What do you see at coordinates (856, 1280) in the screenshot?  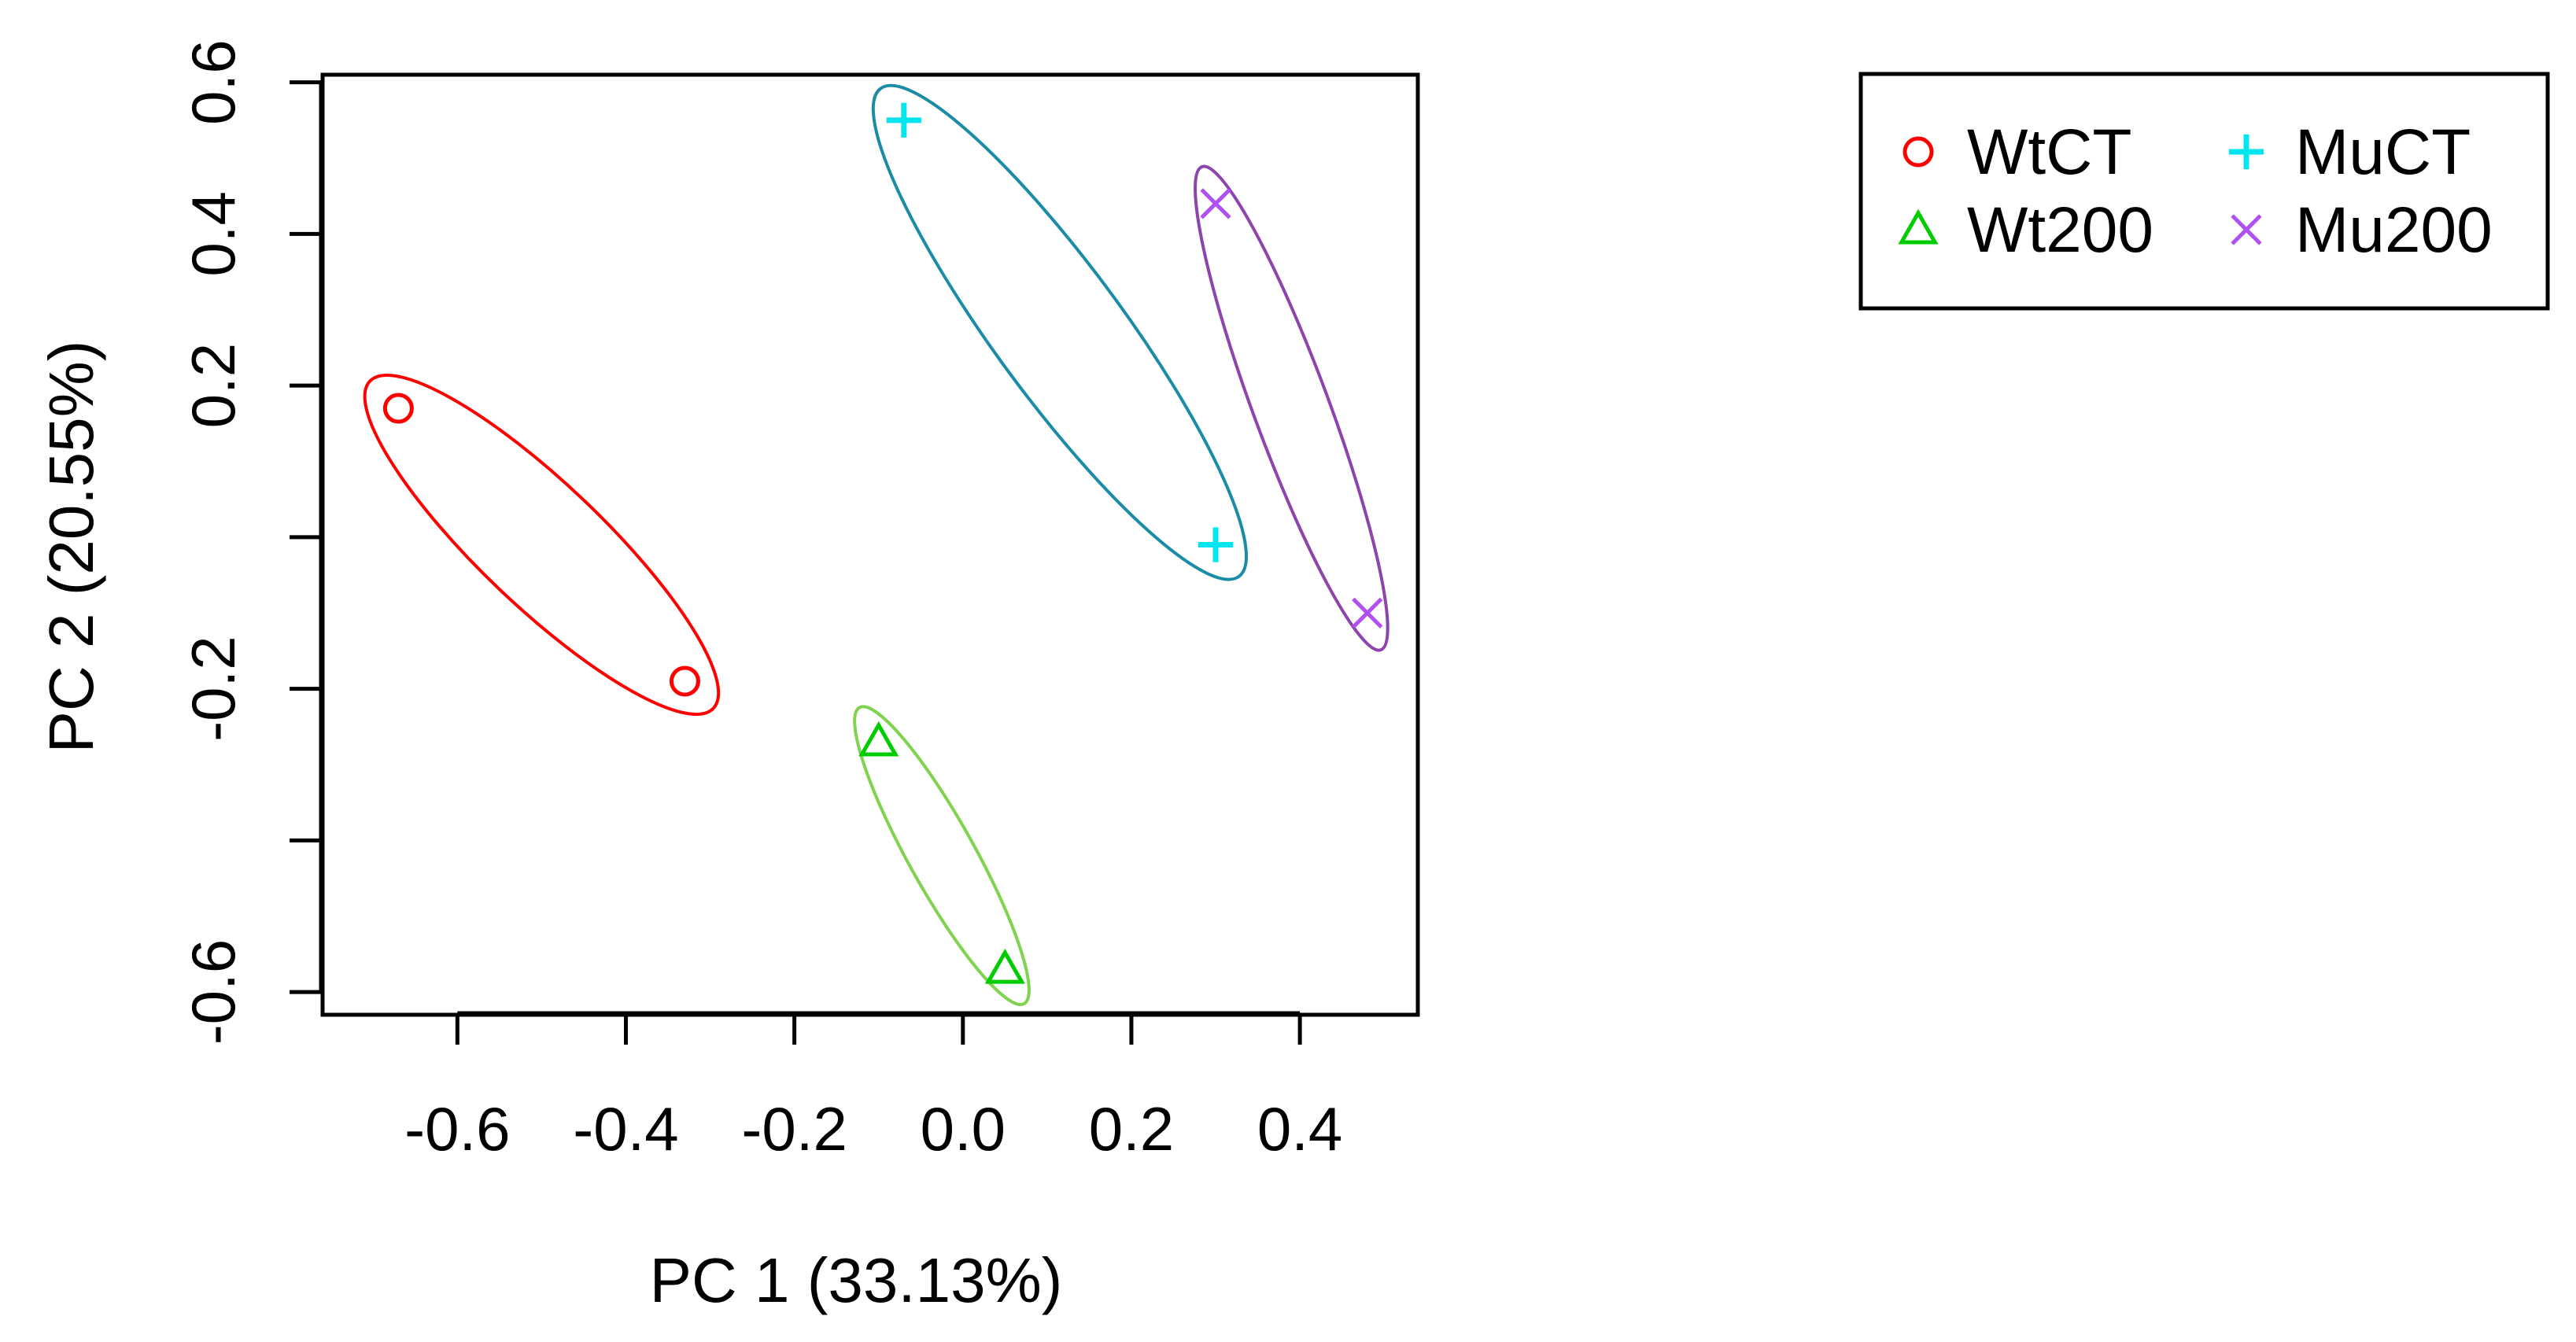 I see `x-axis-title: PC 1 (33.13%)` at bounding box center [856, 1280].